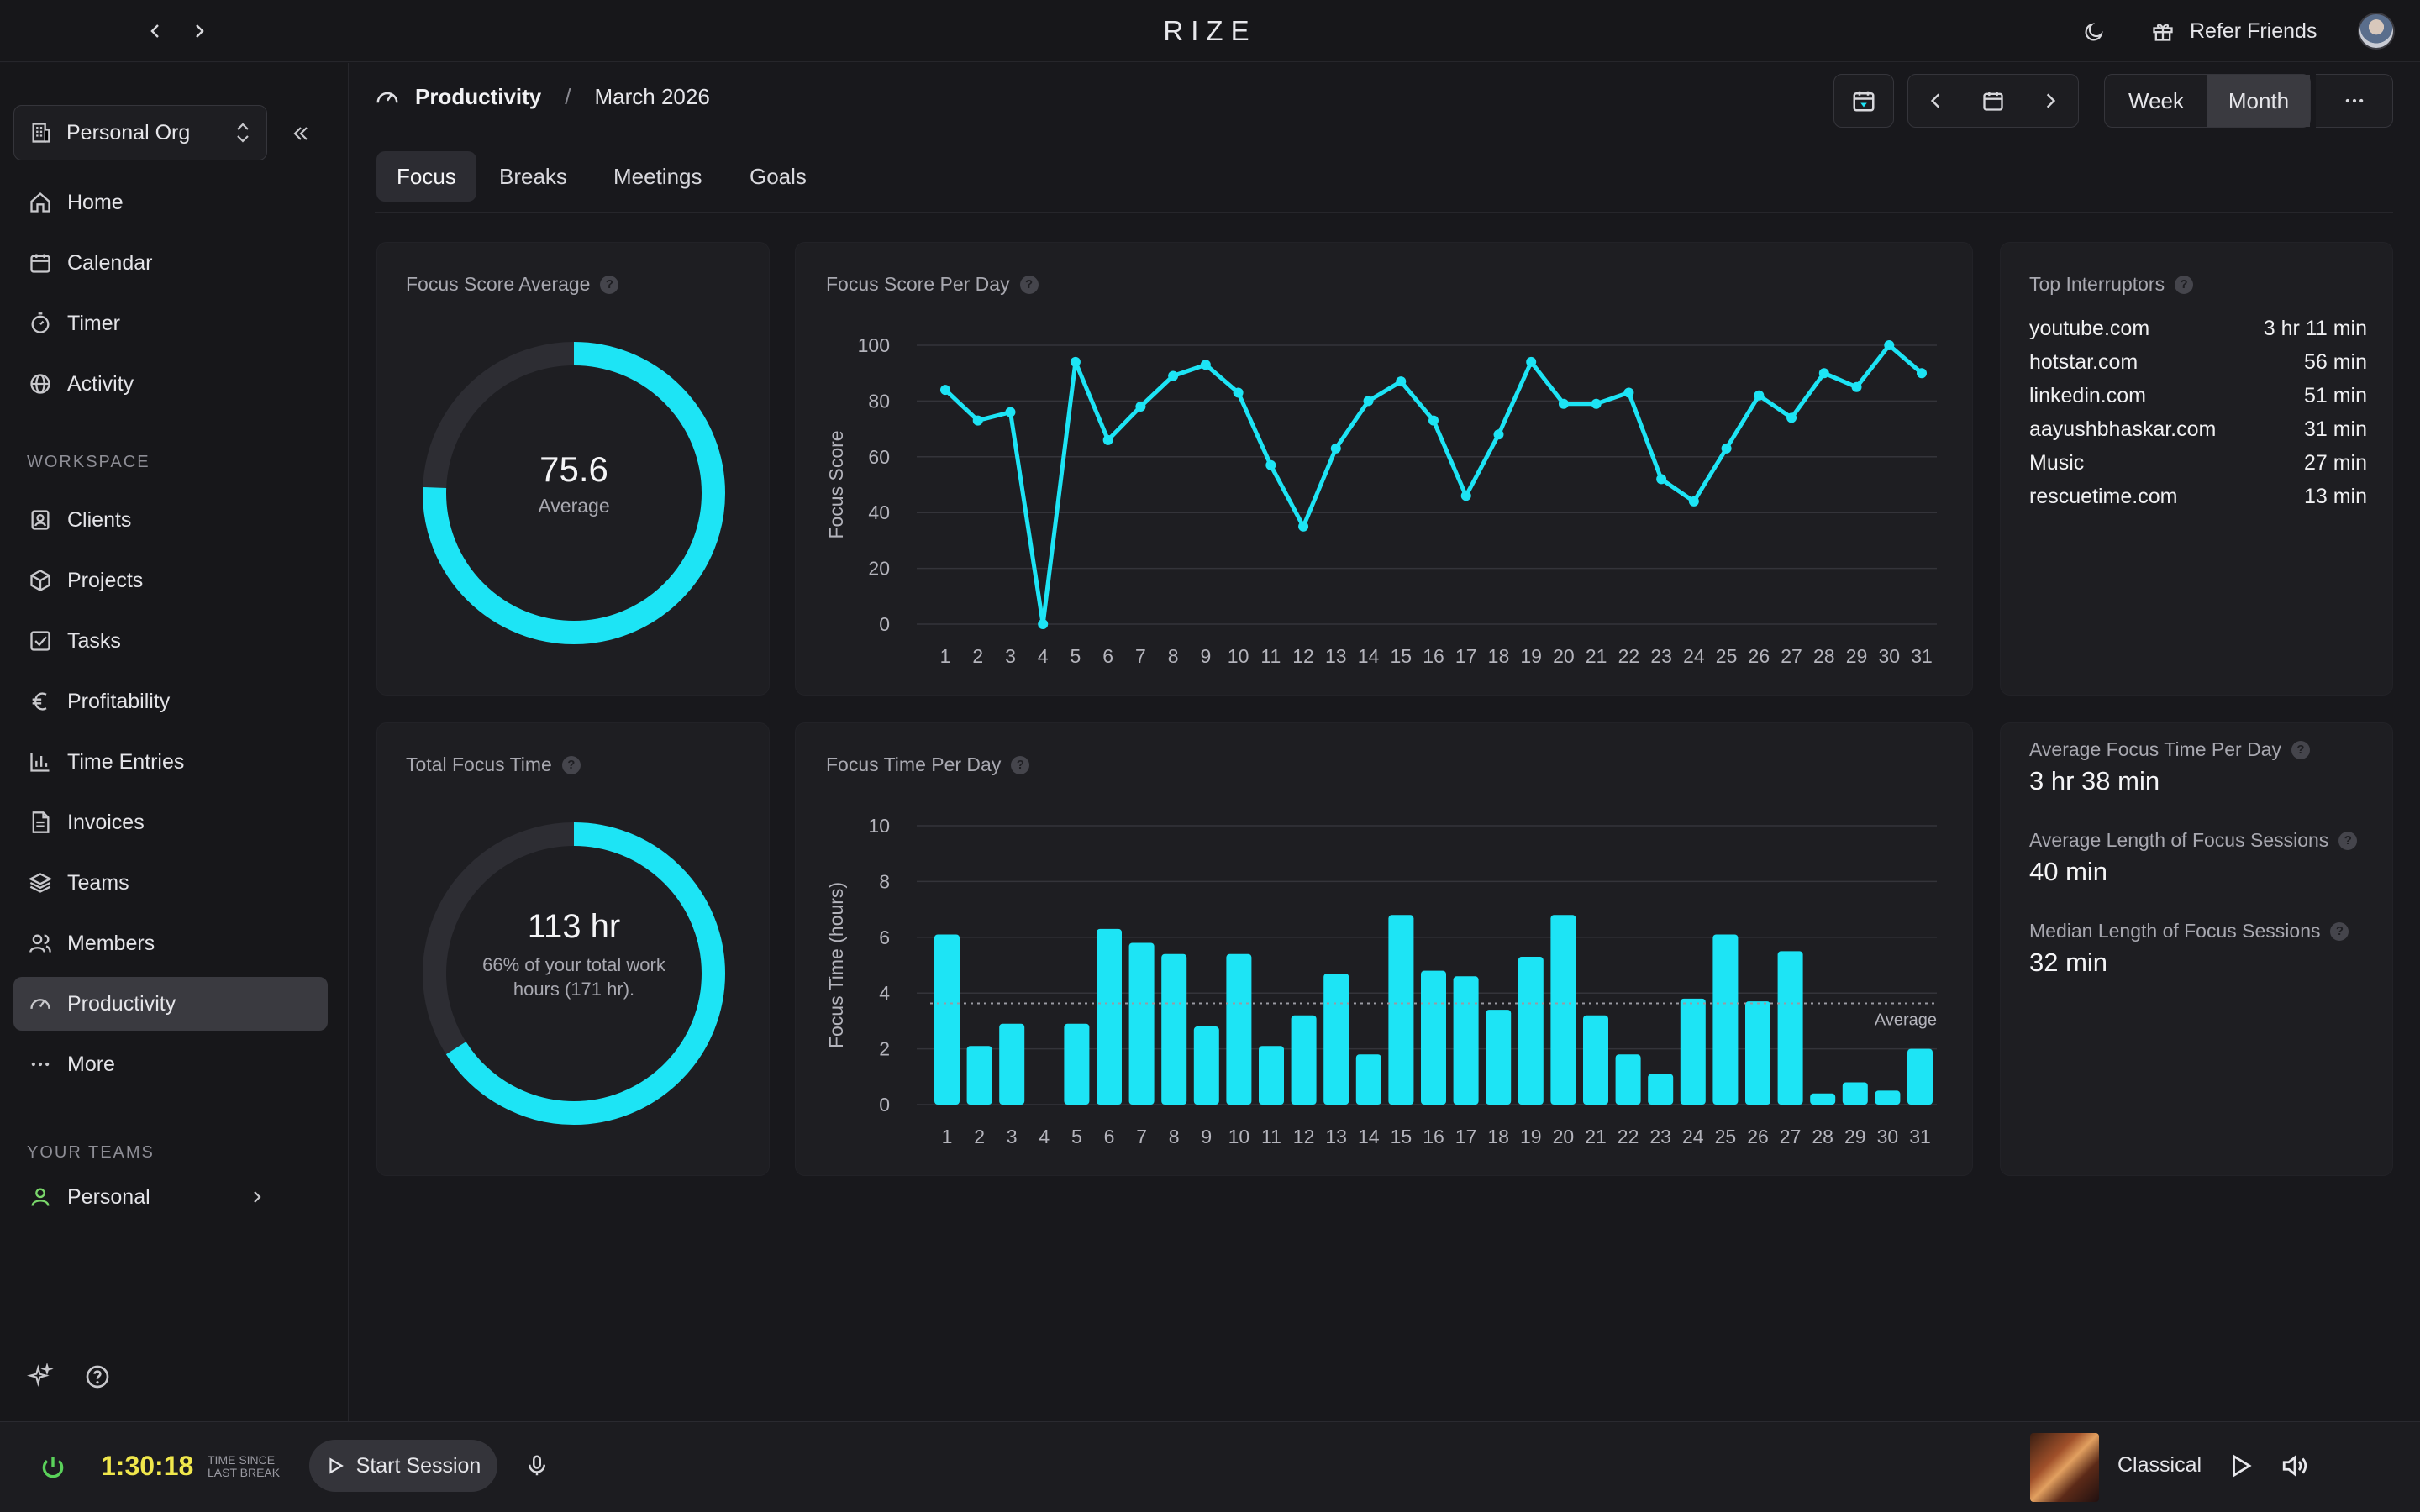 The width and height of the screenshot is (2420, 1512). Describe the element at coordinates (40, 1376) in the screenshot. I see `sparkles-icon` at that location.